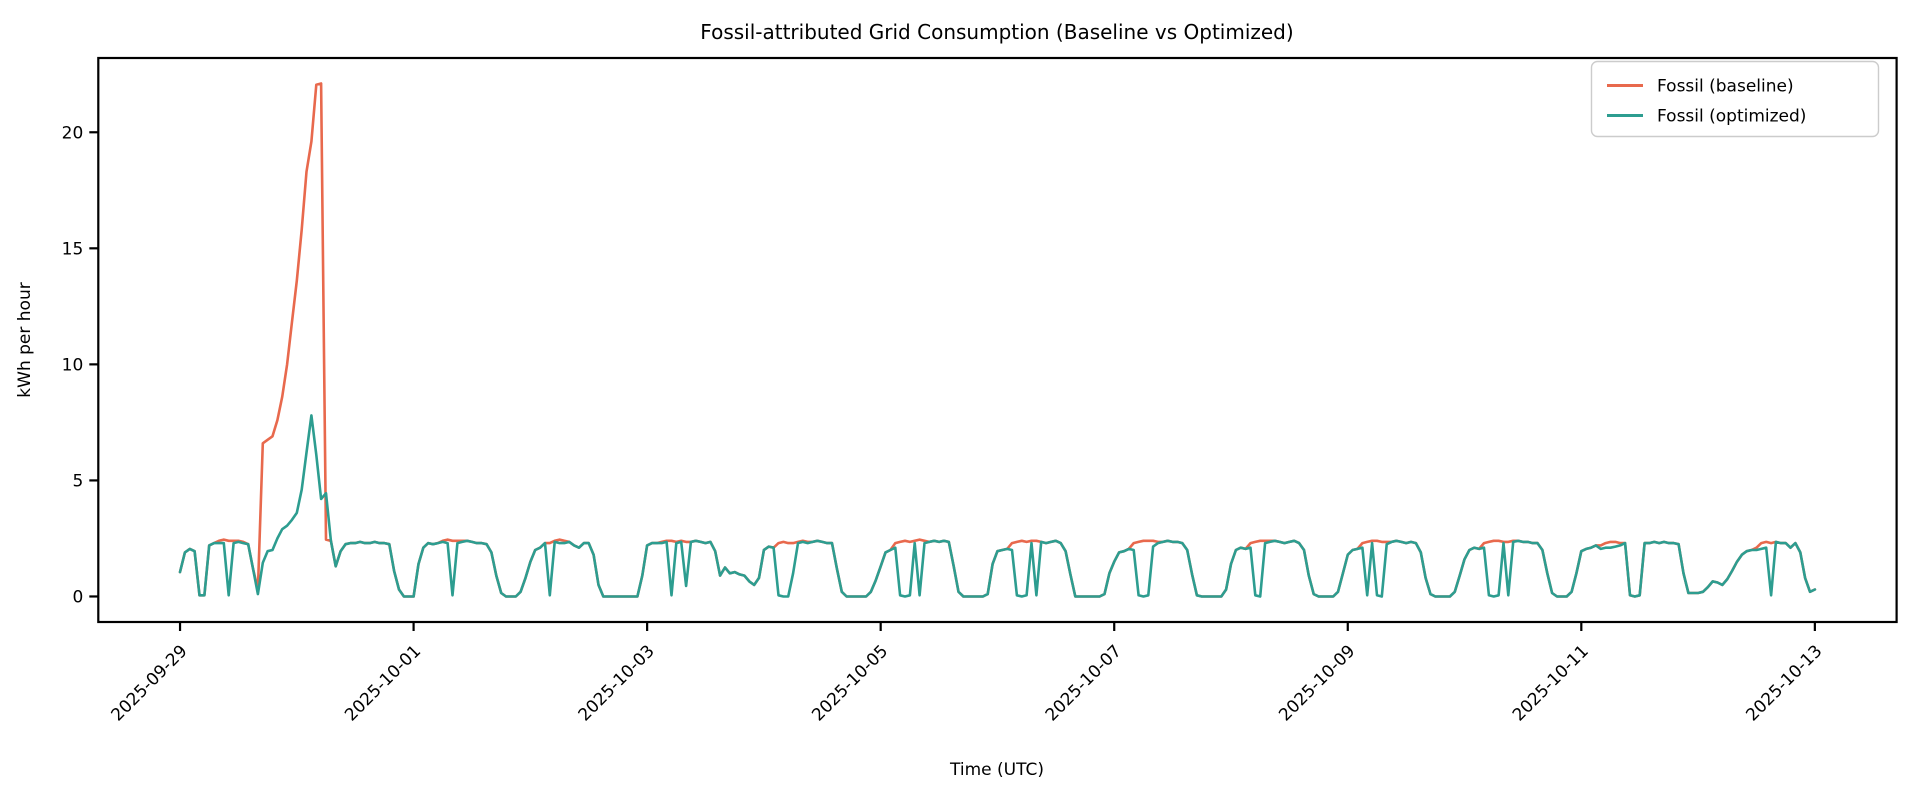 This screenshot has height=804, width=1920. I want to click on legend: Fossil (baseline) Fossil (optimized), so click(1735, 99).